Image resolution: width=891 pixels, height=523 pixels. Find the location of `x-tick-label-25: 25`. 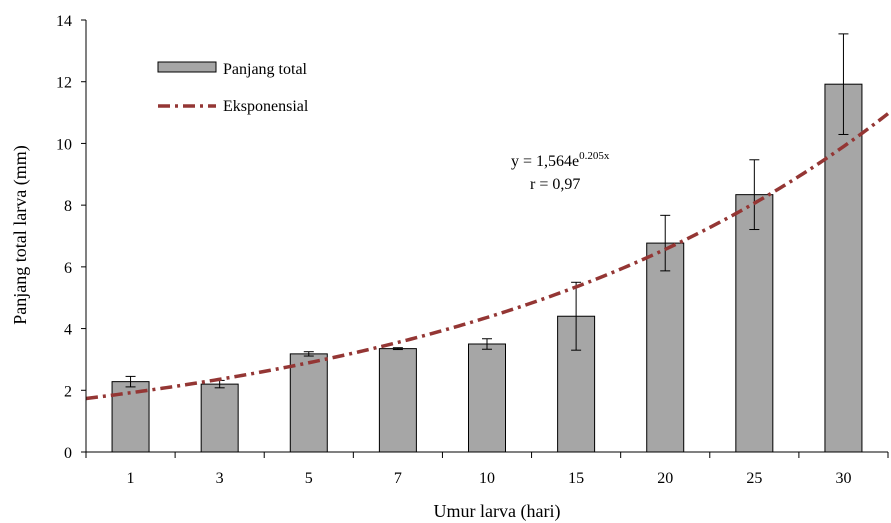

x-tick-label-25: 25 is located at coordinates (754, 478).